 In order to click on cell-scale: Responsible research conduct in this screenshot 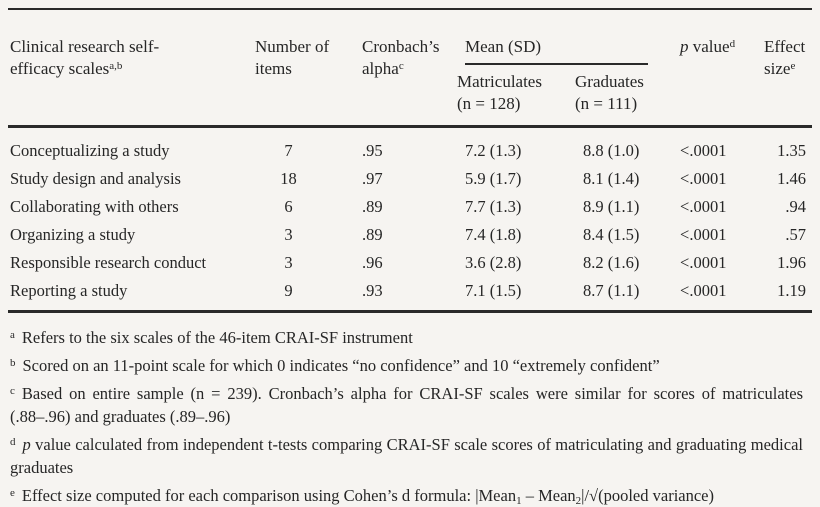, I will do `click(108, 262)`.